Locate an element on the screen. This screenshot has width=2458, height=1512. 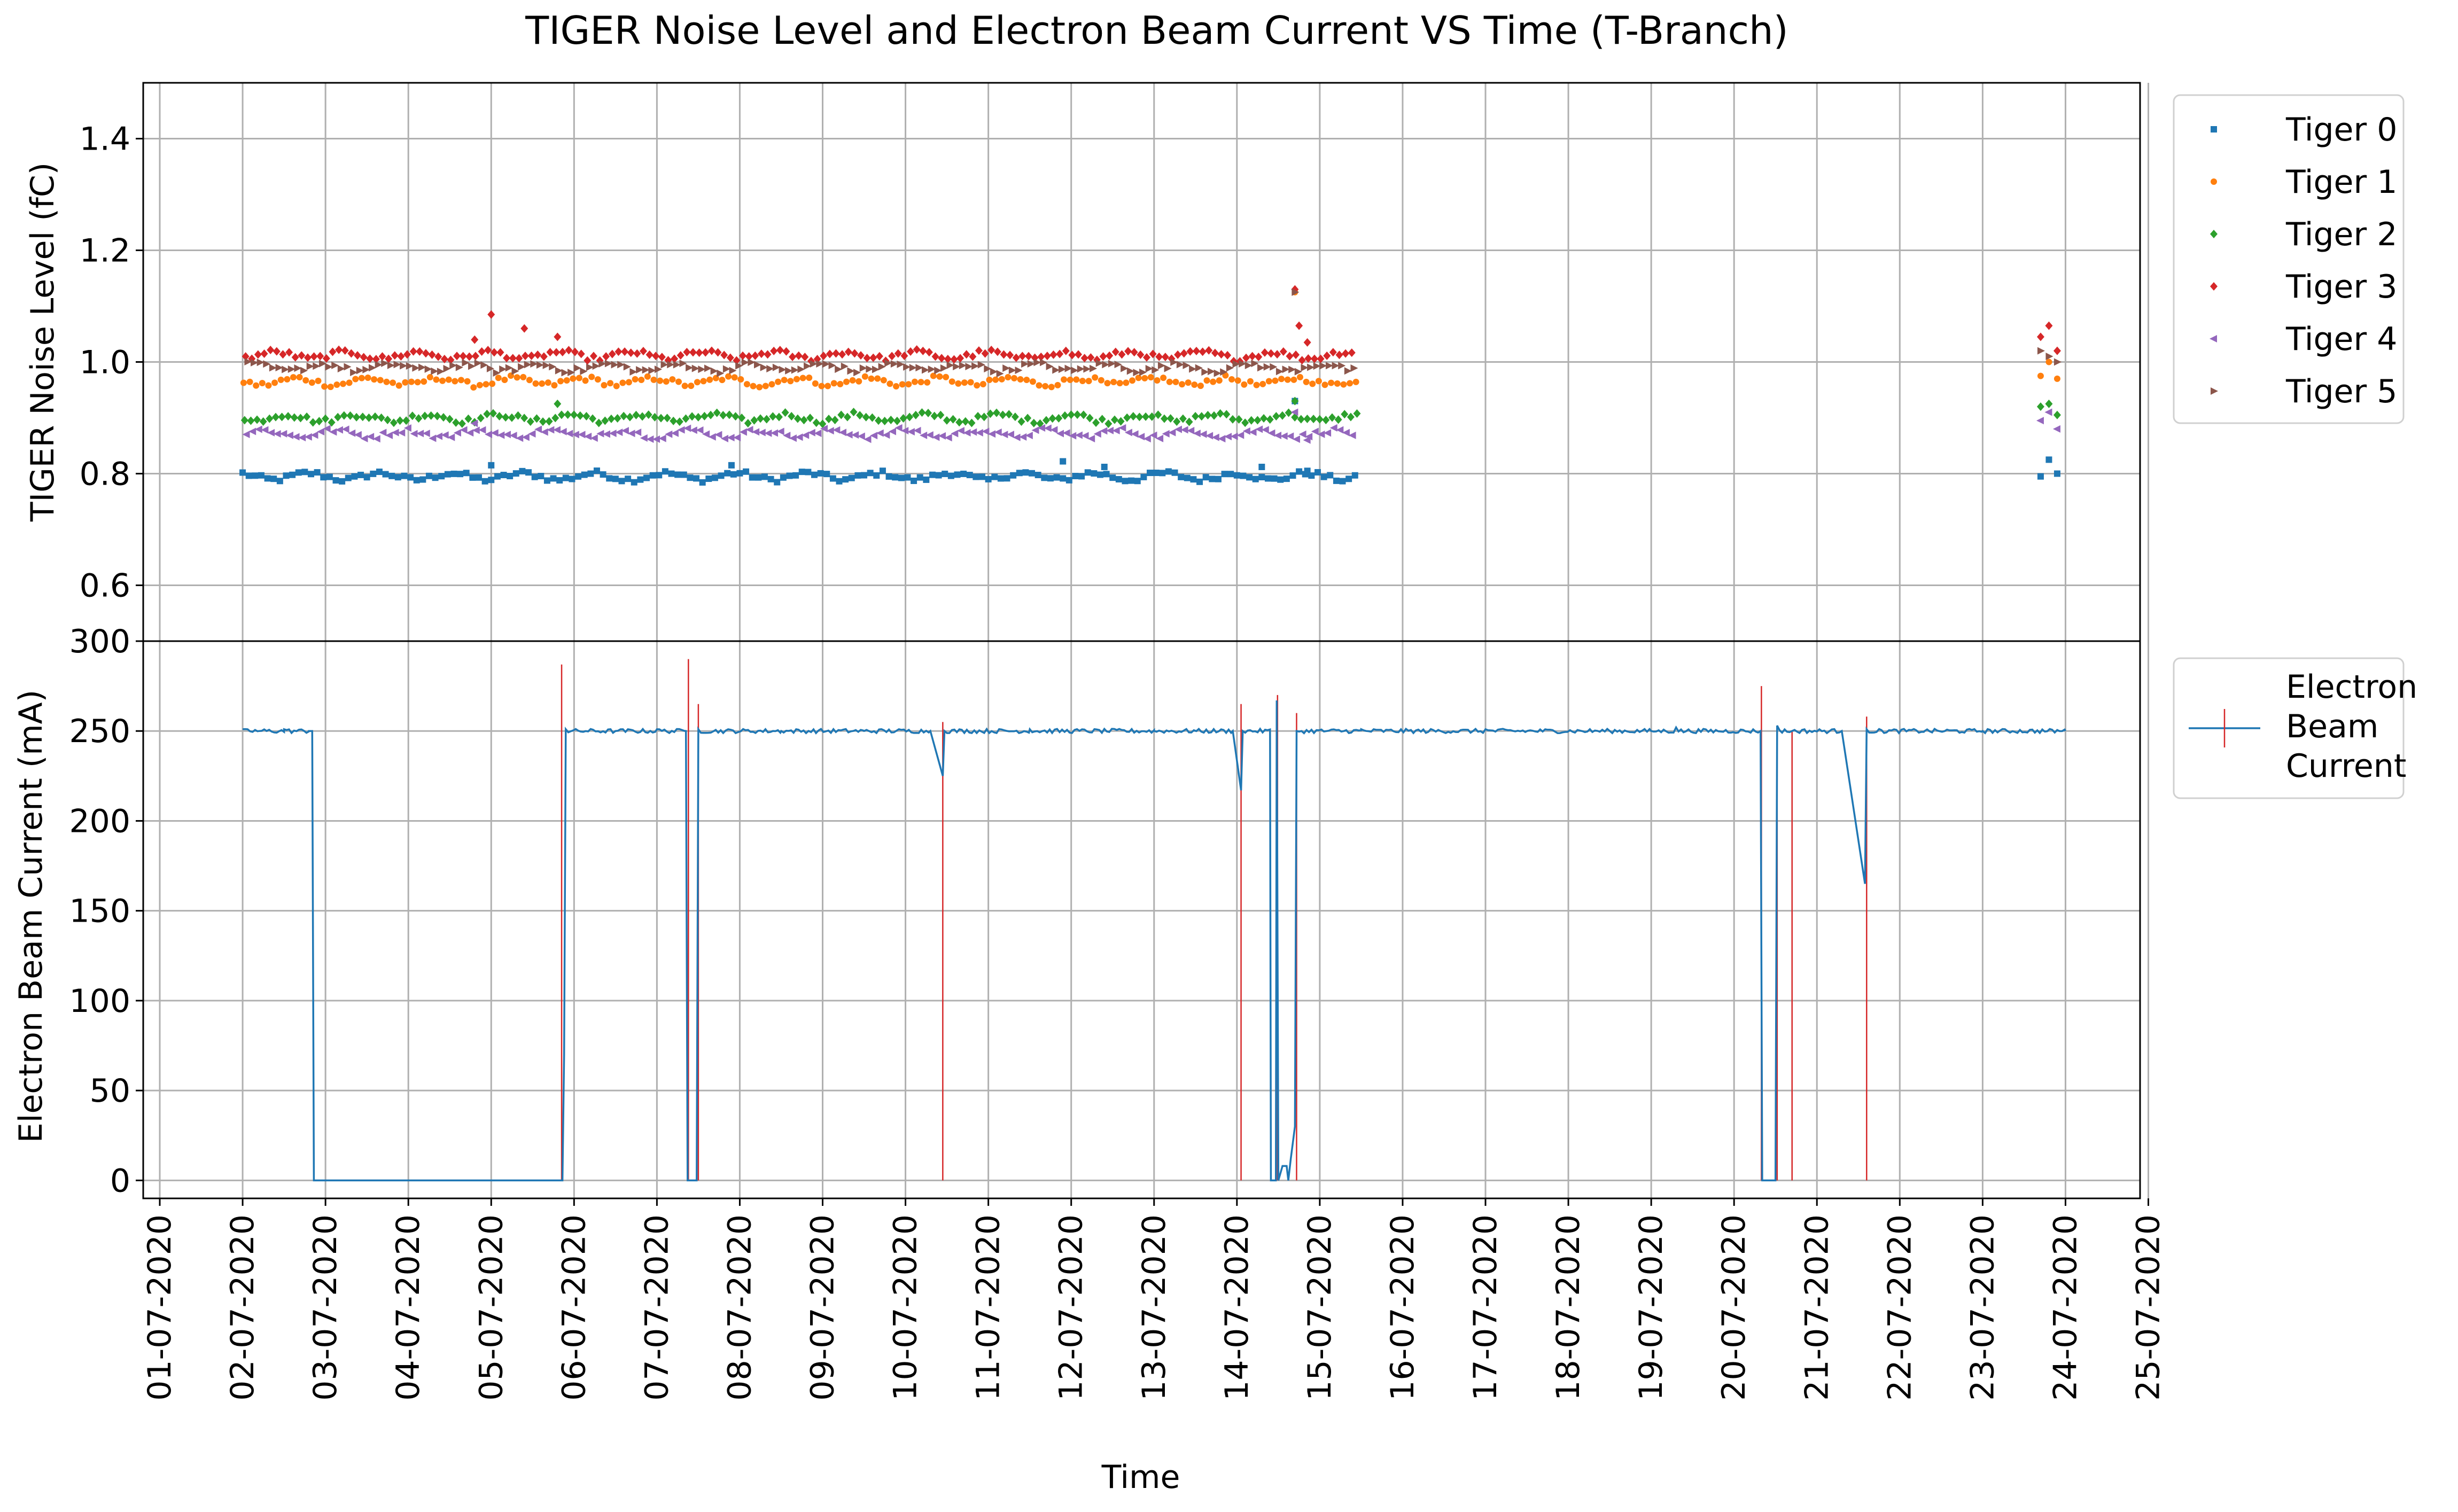
y-axis-label-noise: TIGER Noise Level (fC) is located at coordinates (42, 342).